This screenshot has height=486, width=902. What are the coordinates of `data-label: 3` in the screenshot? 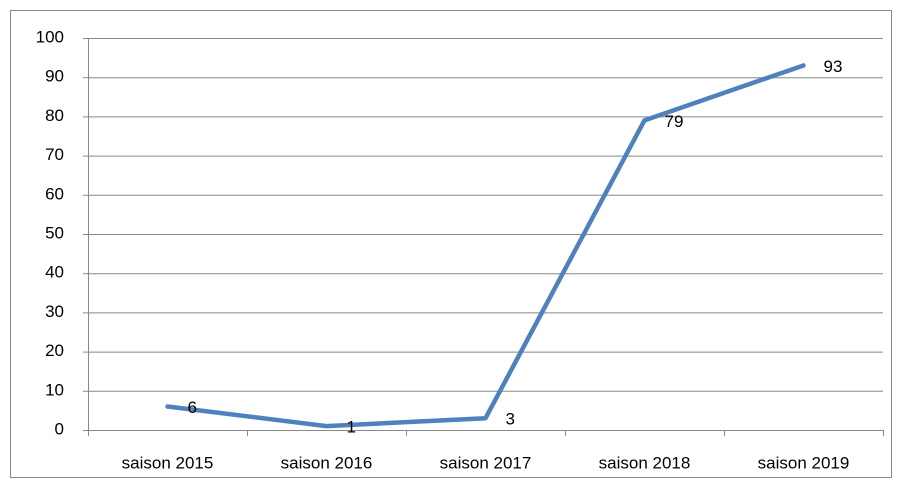 It's located at (510, 419).